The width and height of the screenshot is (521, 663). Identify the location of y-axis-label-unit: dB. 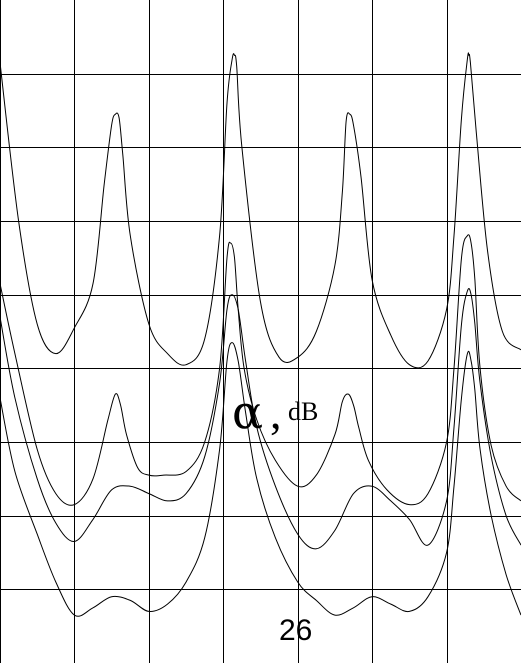
(303, 411).